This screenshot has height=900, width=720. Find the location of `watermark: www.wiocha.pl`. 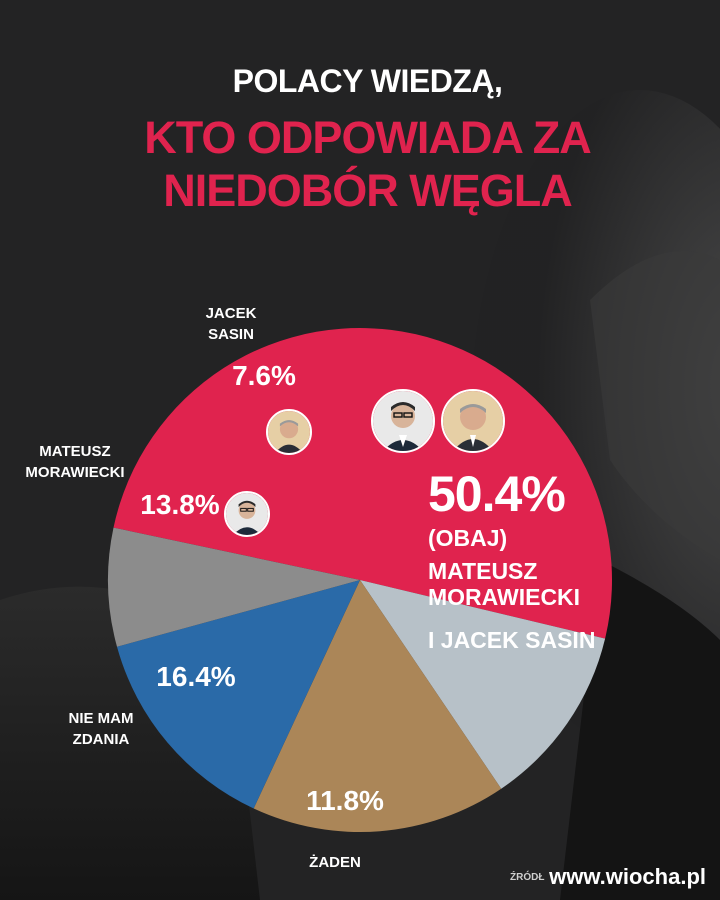

watermark: www.wiocha.pl is located at coordinates (627, 876).